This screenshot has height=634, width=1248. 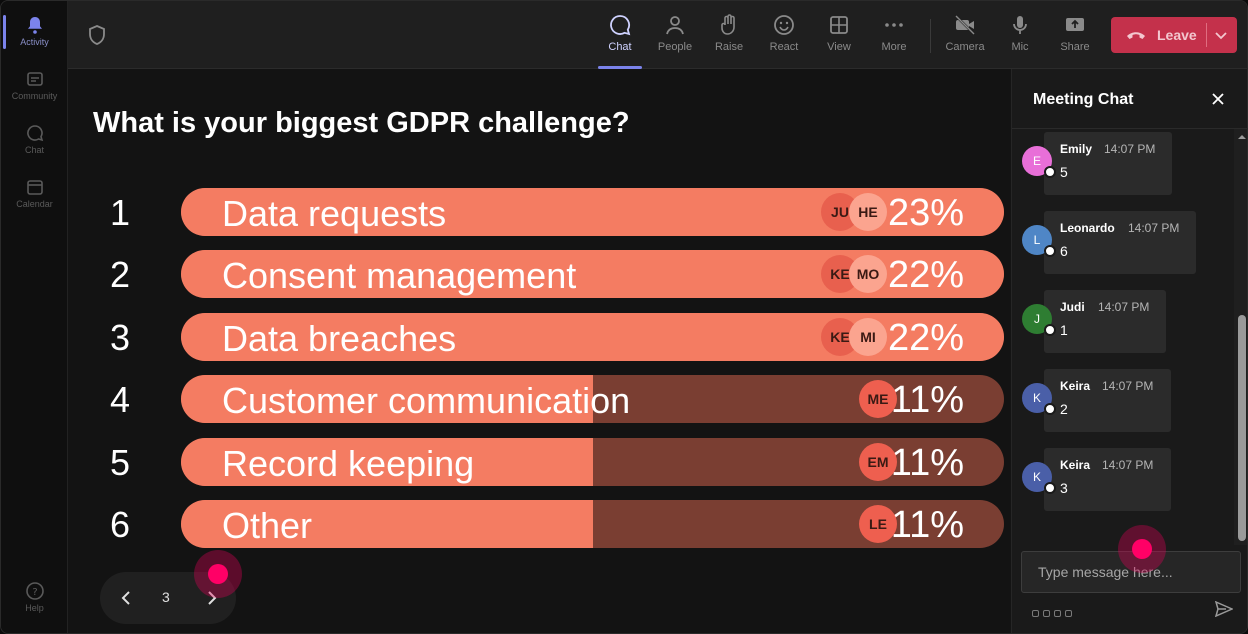 What do you see at coordinates (728, 24) in the screenshot?
I see `hand-icon` at bounding box center [728, 24].